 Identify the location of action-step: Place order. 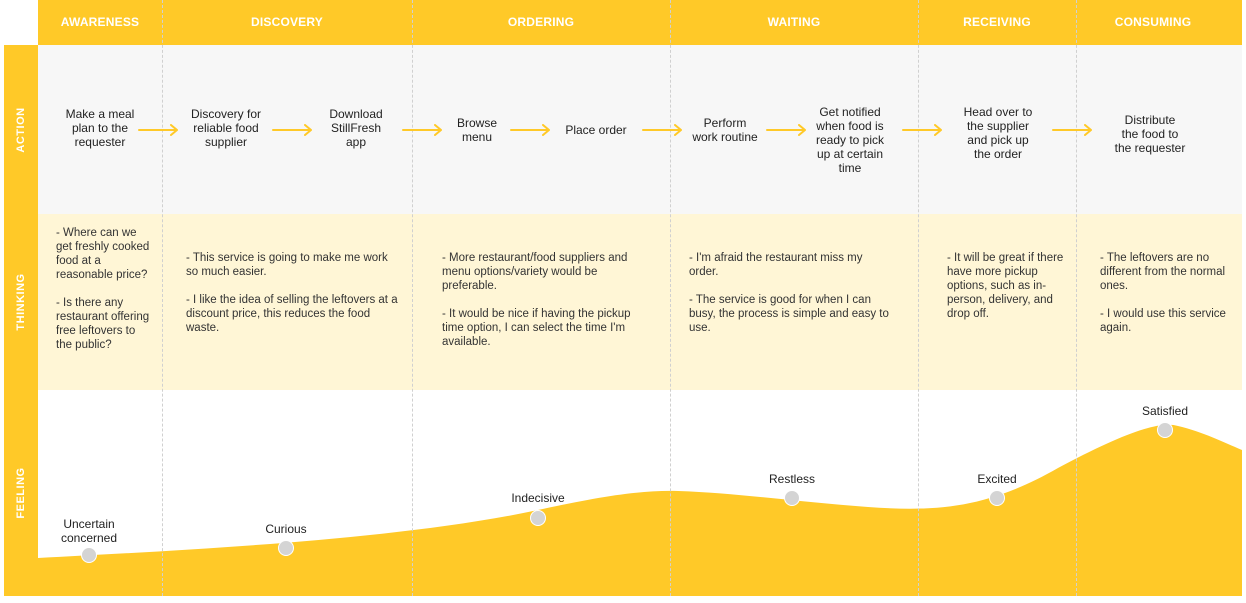
(596, 130).